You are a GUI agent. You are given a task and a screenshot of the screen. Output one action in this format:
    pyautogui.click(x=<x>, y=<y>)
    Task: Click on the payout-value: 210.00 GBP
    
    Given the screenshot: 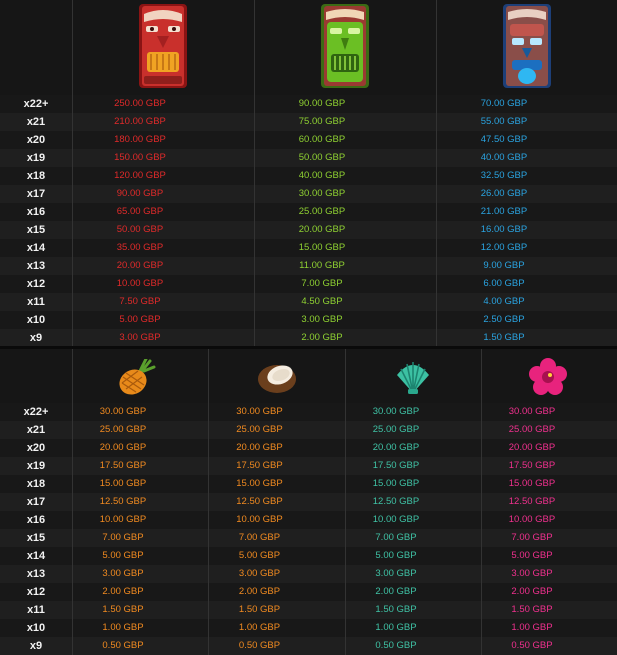 What is the action you would take?
    pyautogui.click(x=140, y=121)
    